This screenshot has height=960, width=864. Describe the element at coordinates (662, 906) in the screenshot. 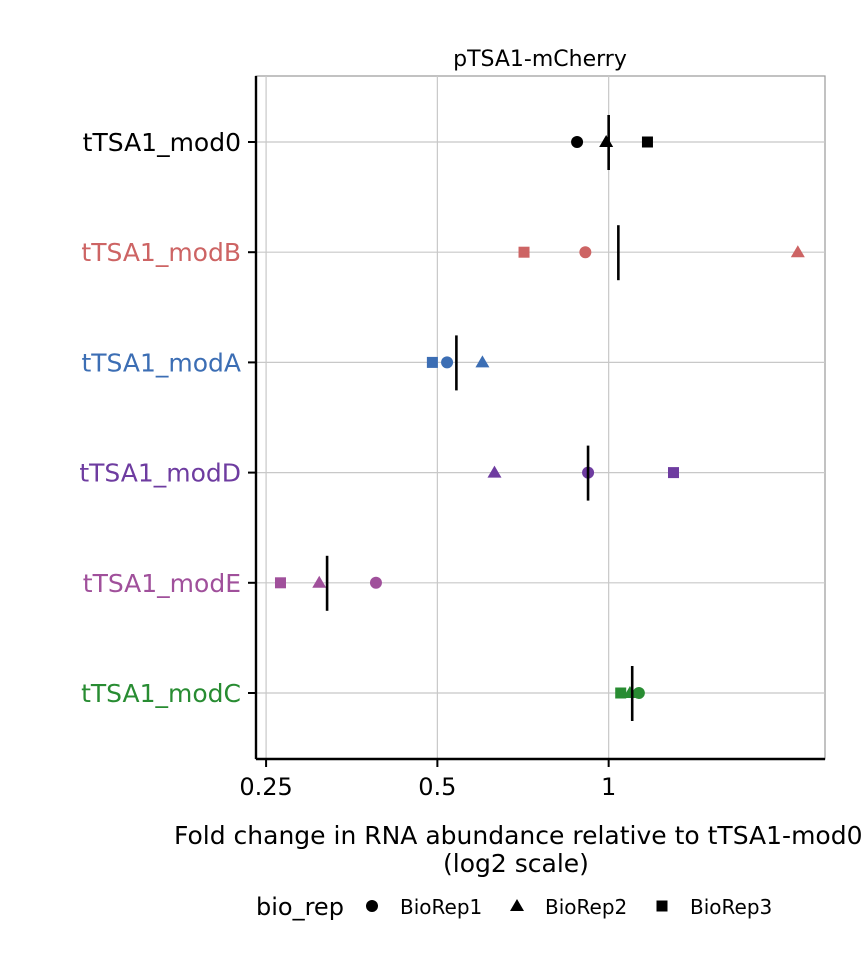

I see `legend-key-biorep3` at that location.